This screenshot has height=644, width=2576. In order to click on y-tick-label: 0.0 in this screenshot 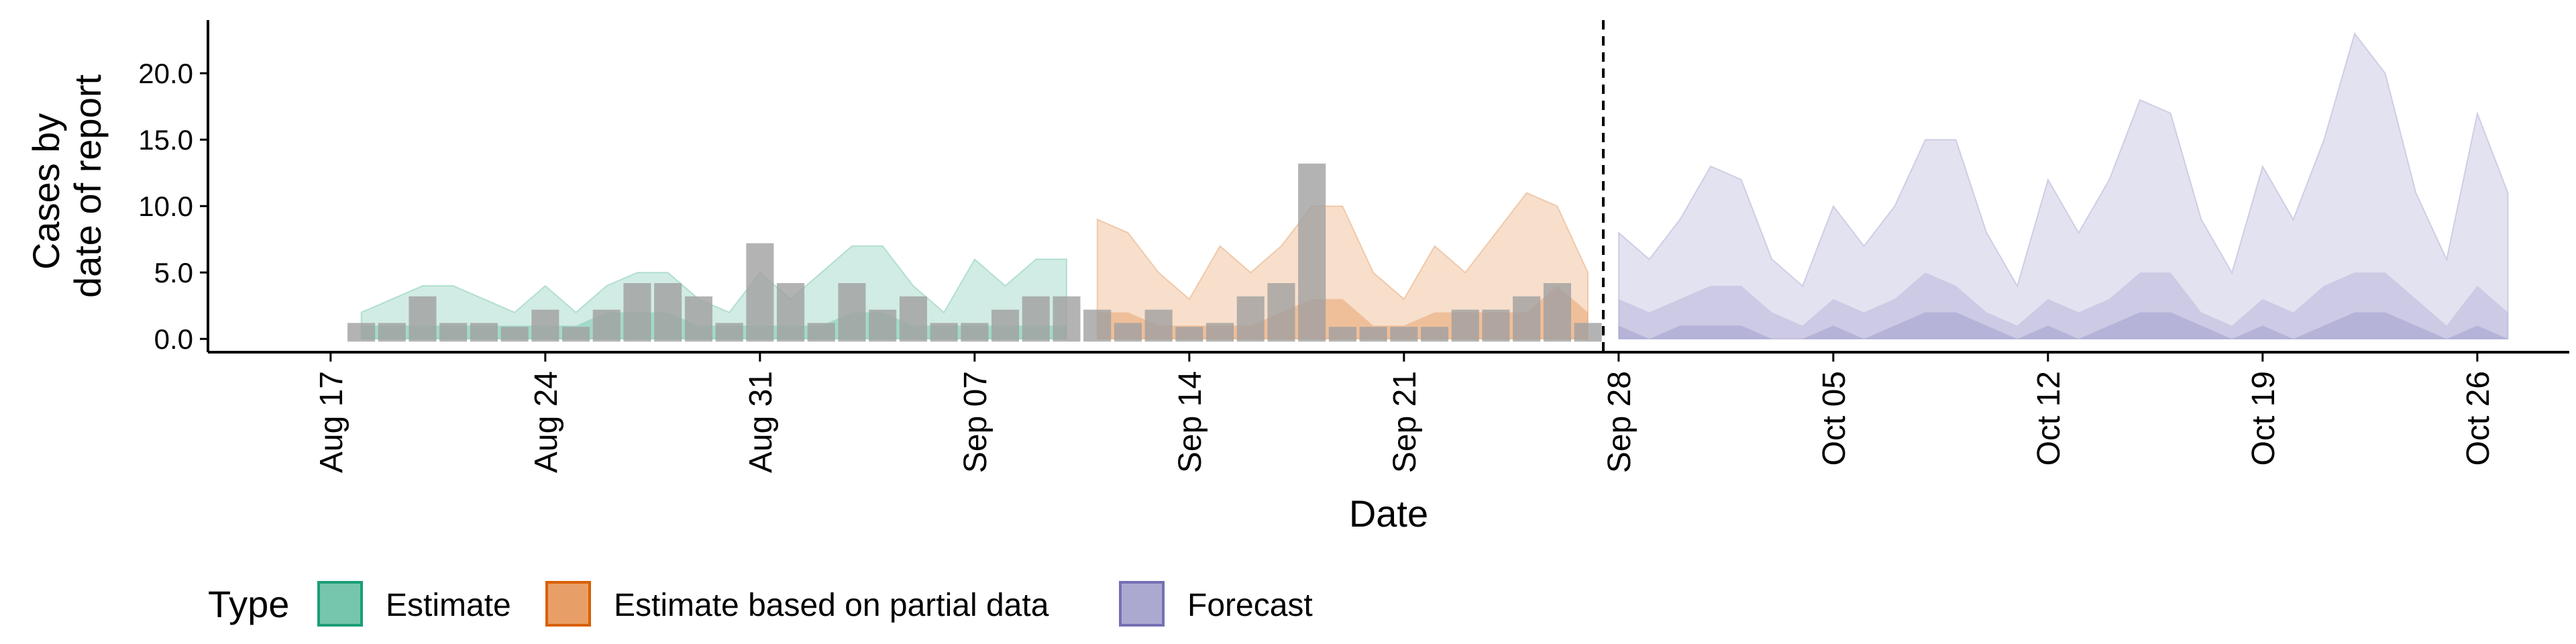, I will do `click(173, 339)`.